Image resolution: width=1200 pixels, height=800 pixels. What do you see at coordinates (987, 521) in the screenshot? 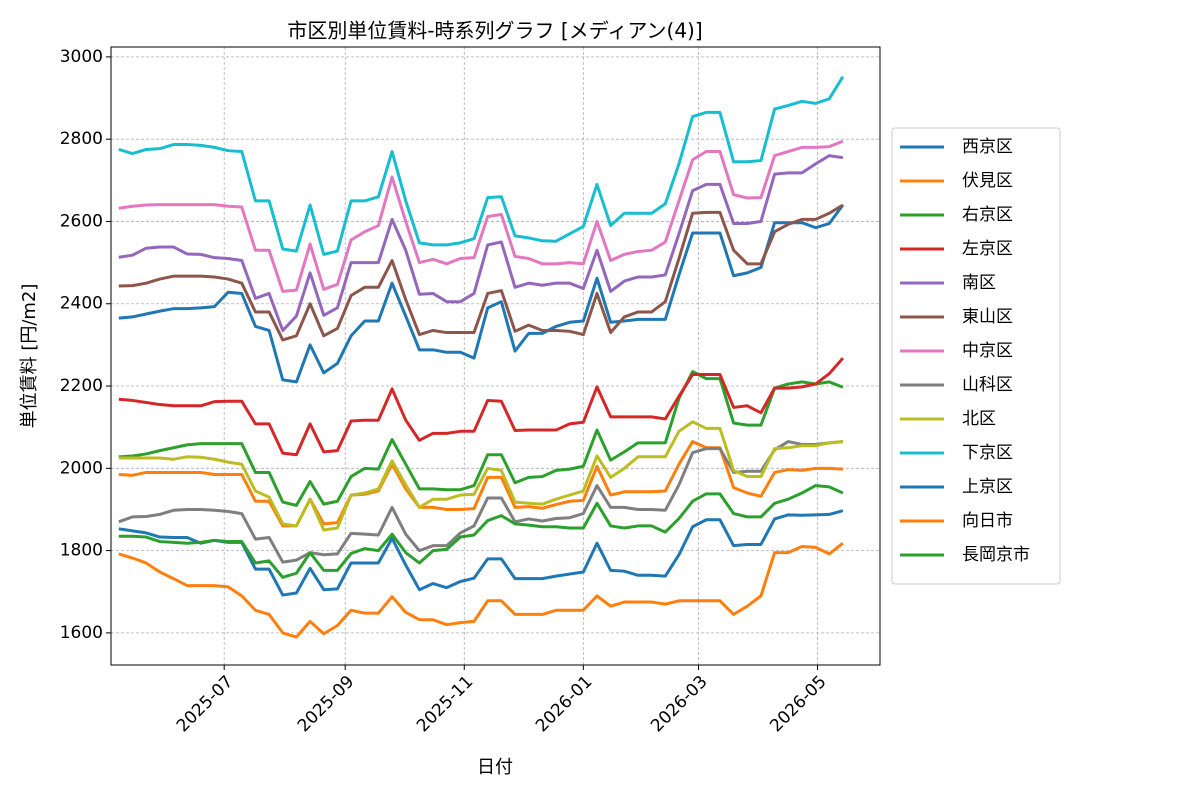
I see `legend-label: 向日市` at bounding box center [987, 521].